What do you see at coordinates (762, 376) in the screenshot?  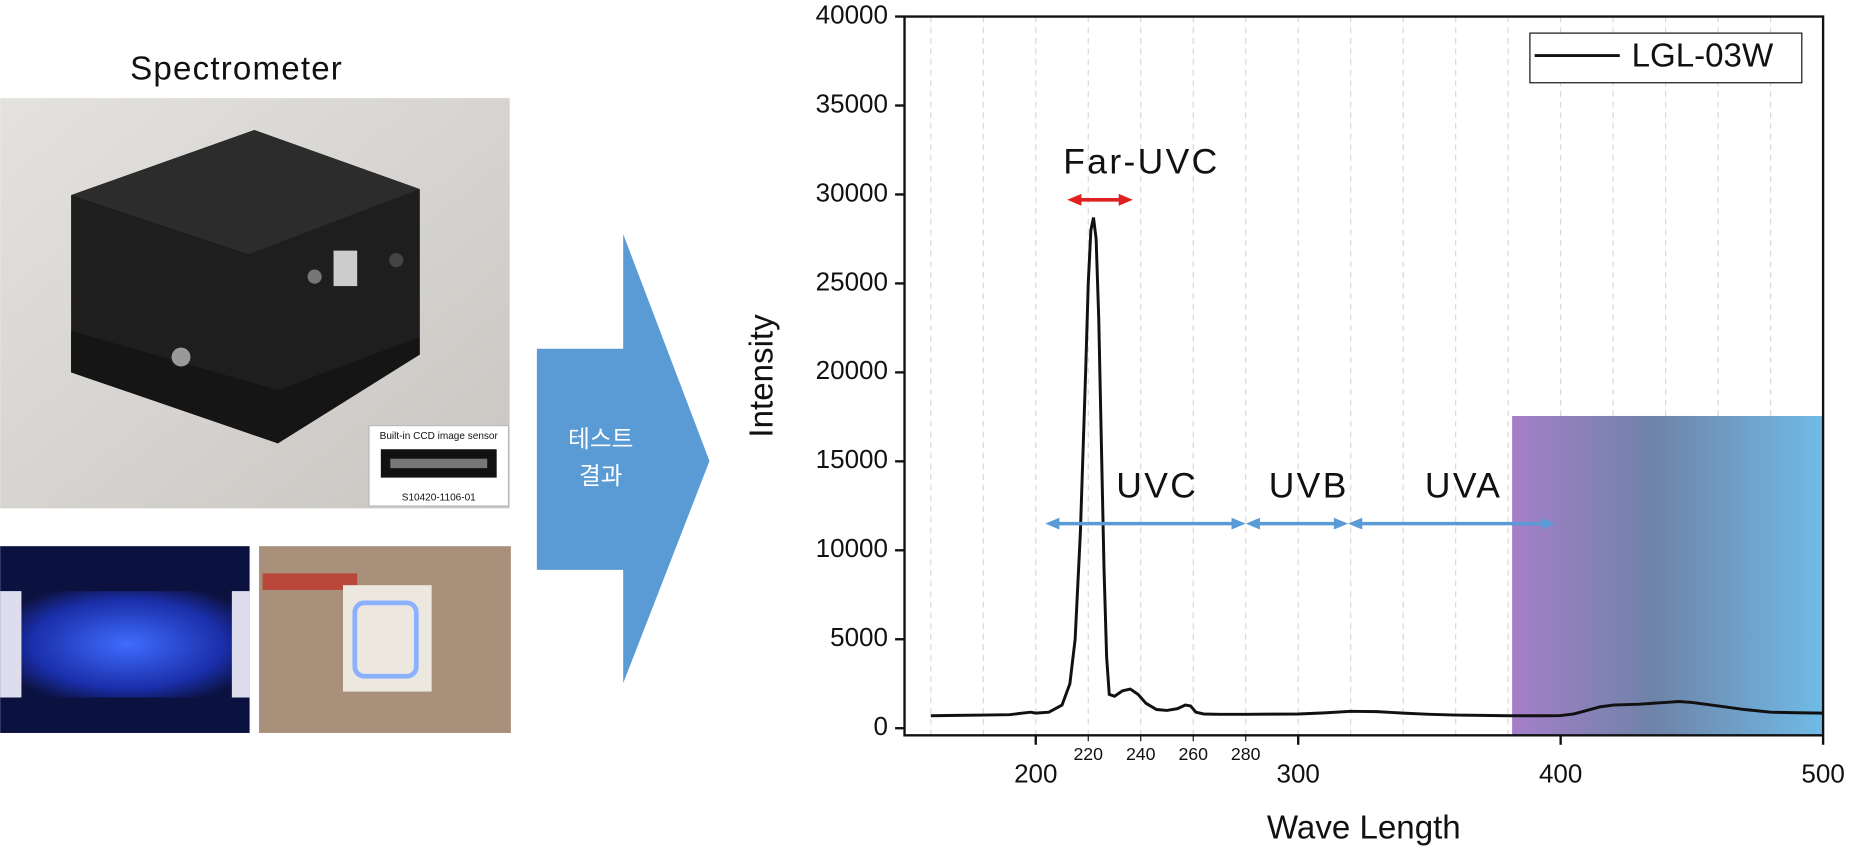 I see `y-axis-label: Intensity` at bounding box center [762, 376].